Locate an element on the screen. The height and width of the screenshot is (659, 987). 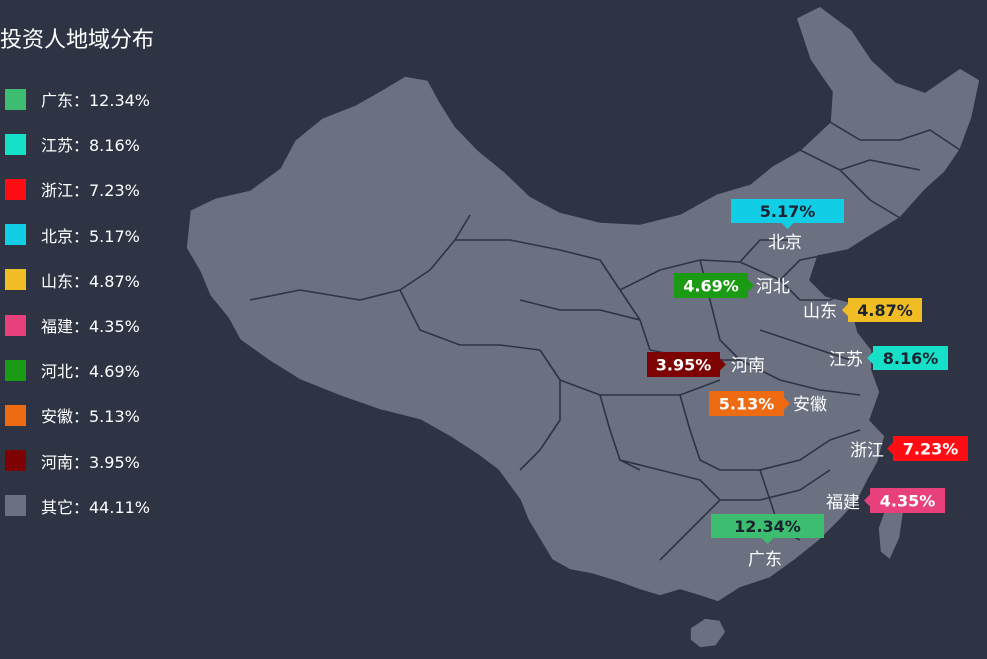
province-name: 江苏 is located at coordinates (846, 360).